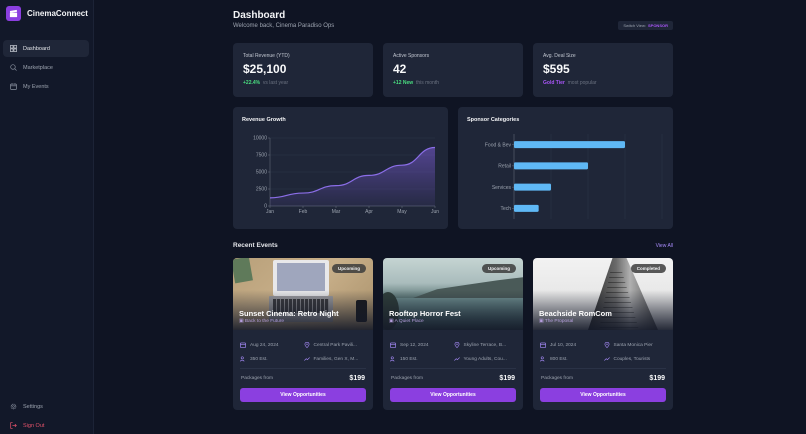 The image size is (806, 434). Describe the element at coordinates (13, 406) in the screenshot. I see `gear-icon` at that location.